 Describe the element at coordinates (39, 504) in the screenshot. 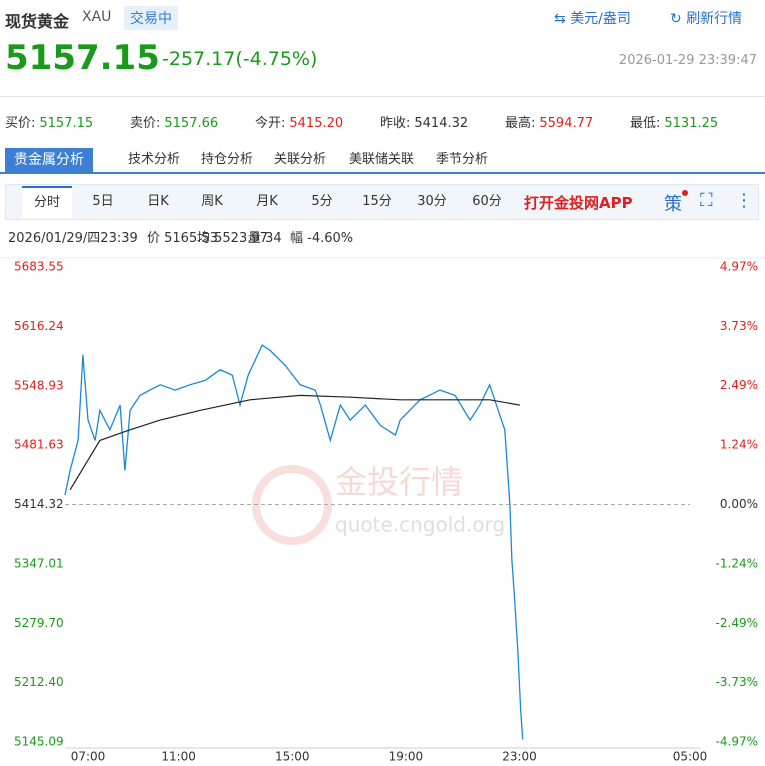

I see `y-tick-label: 5414.32` at that location.